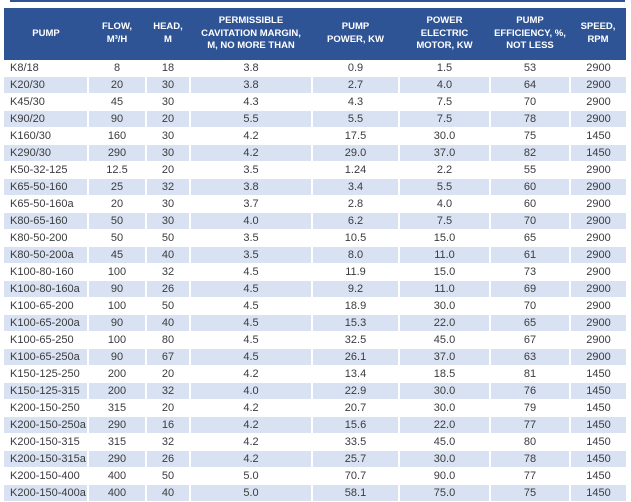  I want to click on value-cell: 61, so click(530, 255).